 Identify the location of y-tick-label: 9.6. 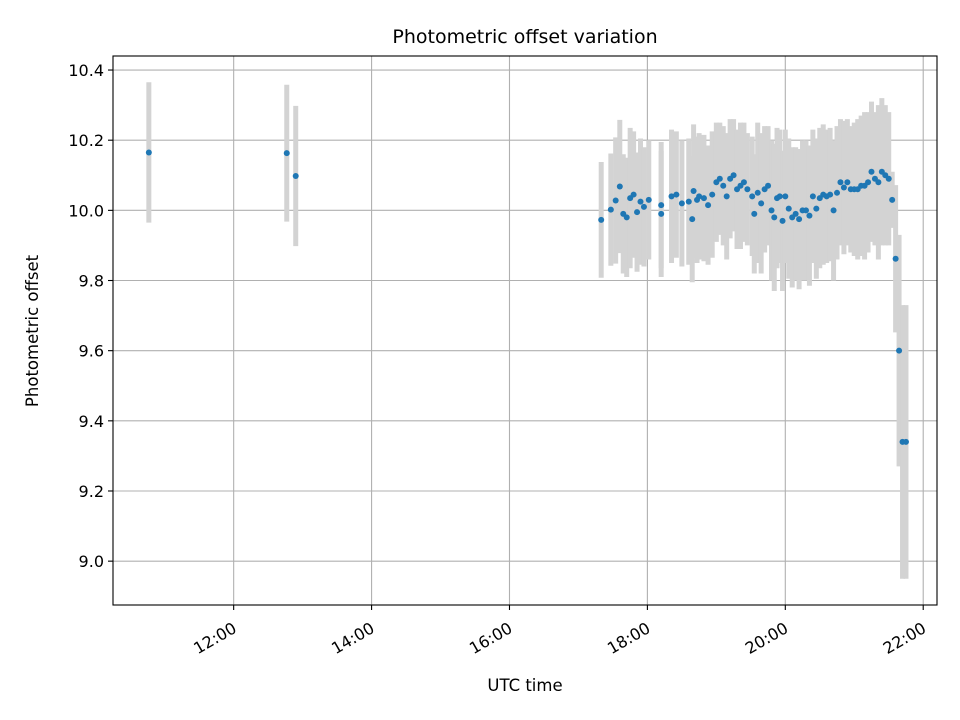
(91, 351).